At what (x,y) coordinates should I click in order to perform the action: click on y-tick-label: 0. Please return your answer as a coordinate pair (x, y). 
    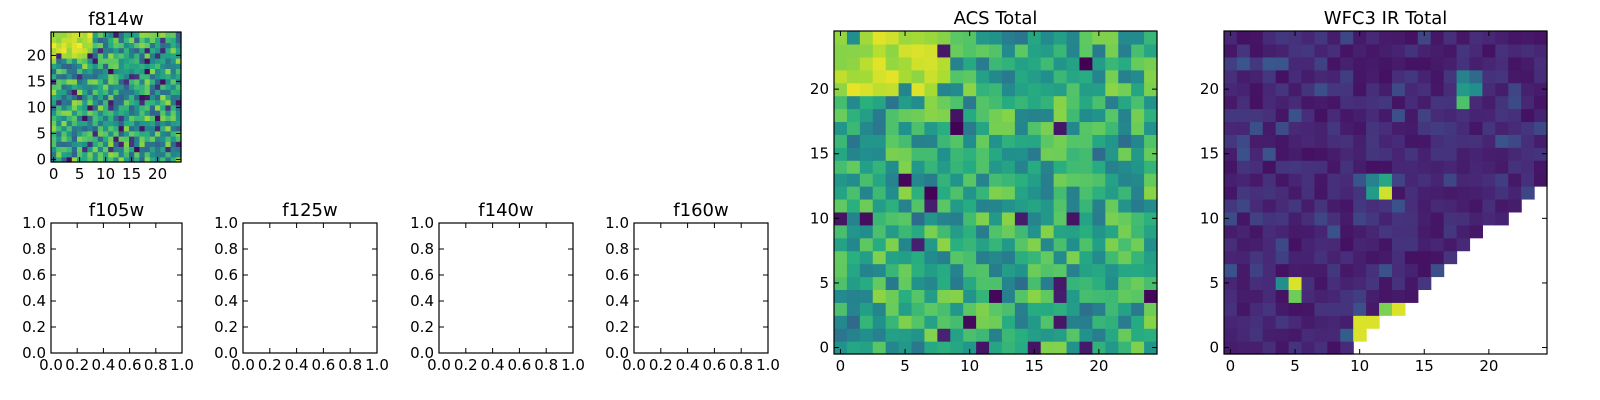
    Looking at the image, I should click on (41, 159).